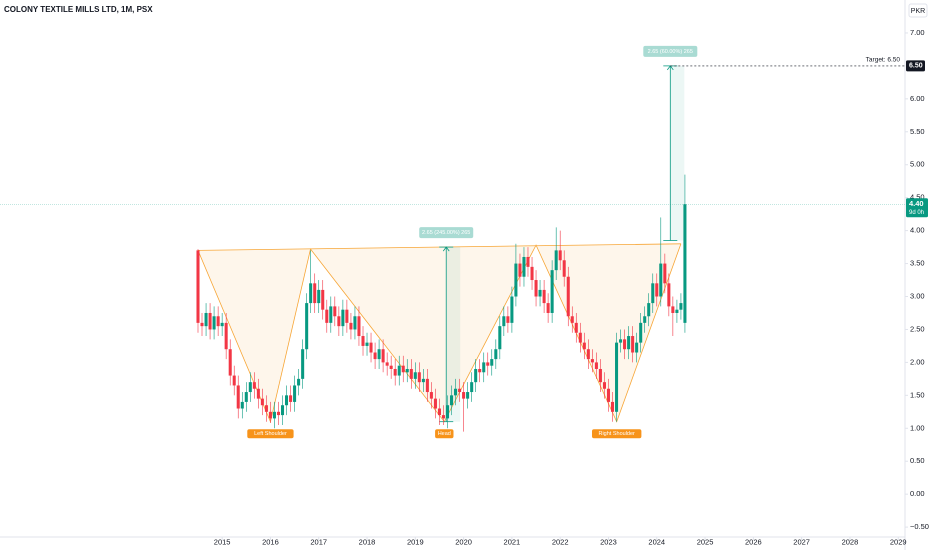 The image size is (932, 550). I want to click on target-price-label: 6.50, so click(916, 66).